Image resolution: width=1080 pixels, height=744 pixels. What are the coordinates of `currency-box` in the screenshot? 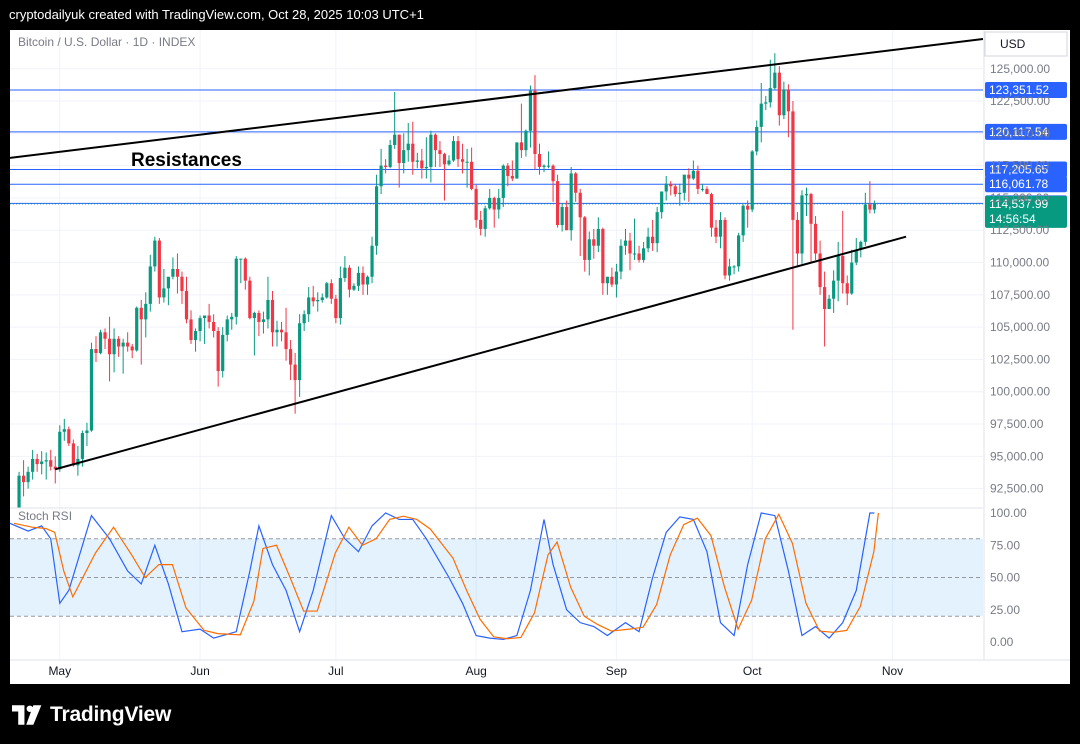 It's located at (1026, 44).